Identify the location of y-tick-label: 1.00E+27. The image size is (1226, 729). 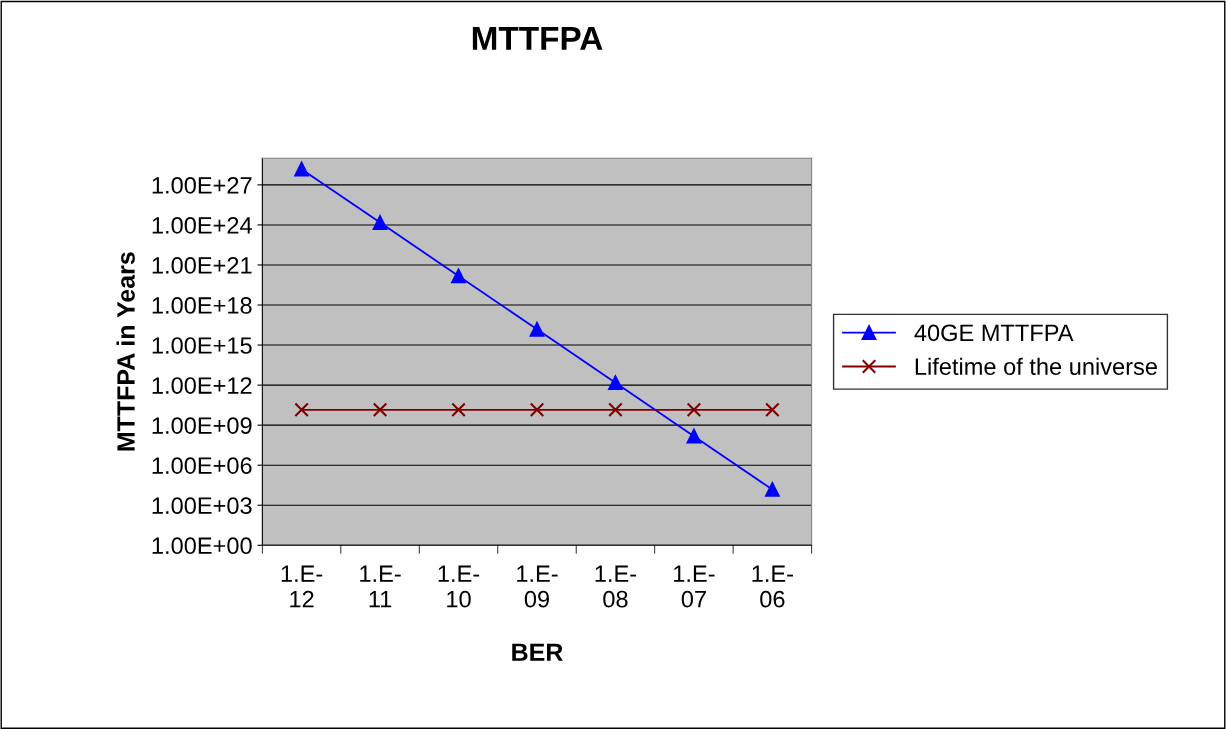
(202, 185).